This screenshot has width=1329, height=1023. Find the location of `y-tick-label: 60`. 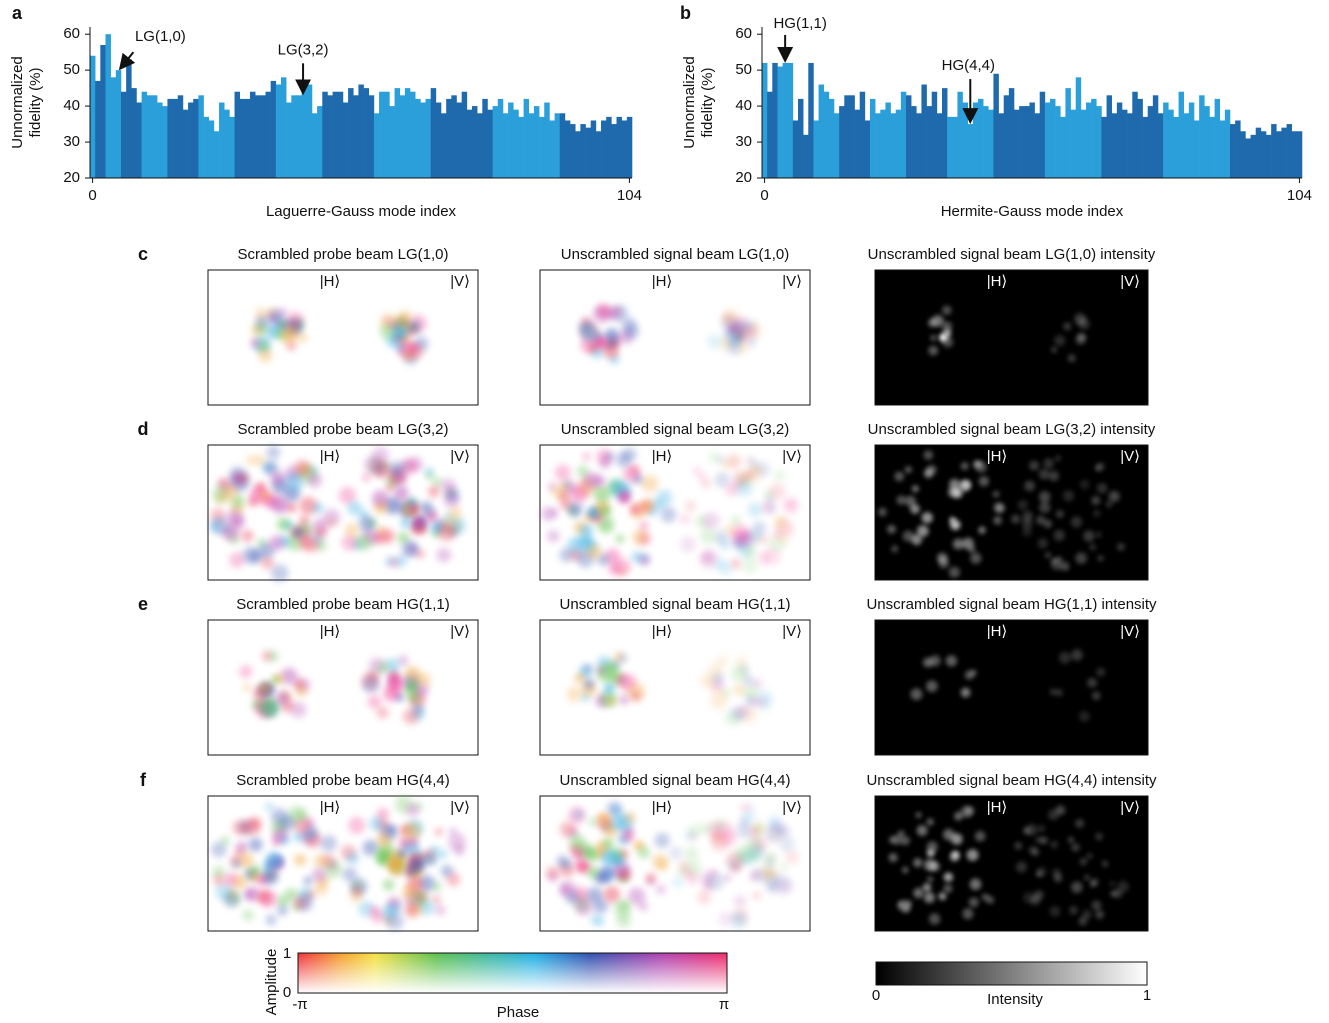

y-tick-label: 60 is located at coordinates (71, 33).